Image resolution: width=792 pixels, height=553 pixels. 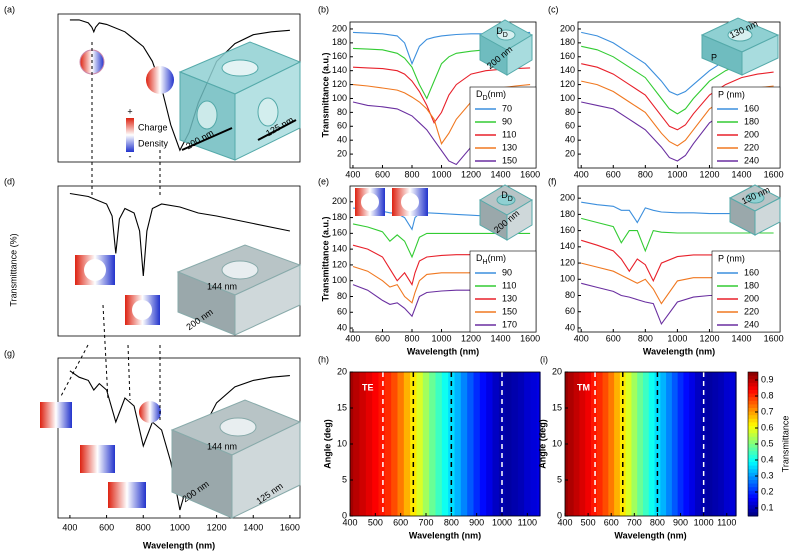 What do you see at coordinates (570, 112) in the screenshot?
I see `y-tick-label: 80` at bounding box center [570, 112].